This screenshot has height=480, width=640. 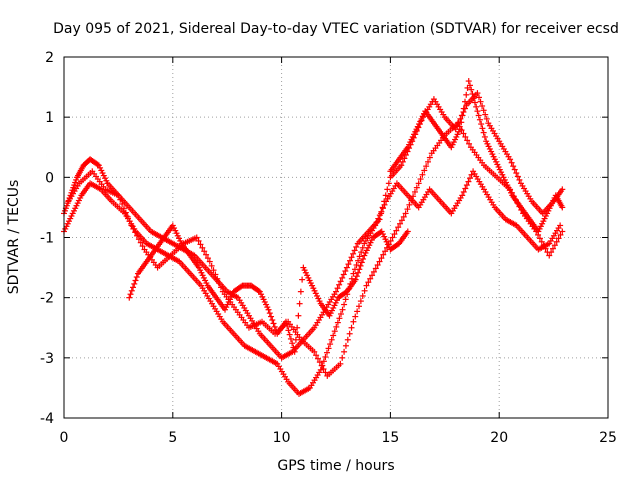 What do you see at coordinates (499, 438) in the screenshot?
I see `x-tick-label: 20` at bounding box center [499, 438].